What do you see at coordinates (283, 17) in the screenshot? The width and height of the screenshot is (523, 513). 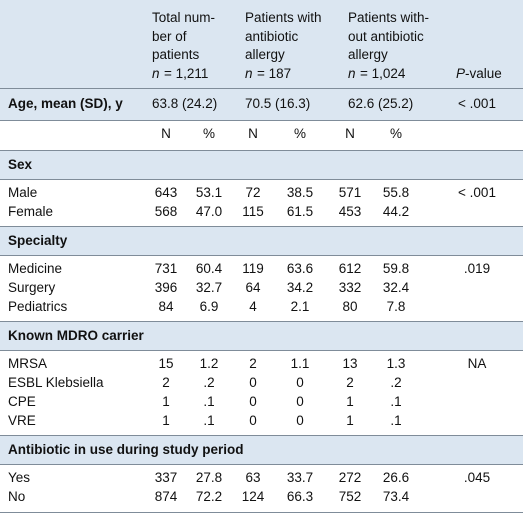 I see `column-header: Patients with` at bounding box center [283, 17].